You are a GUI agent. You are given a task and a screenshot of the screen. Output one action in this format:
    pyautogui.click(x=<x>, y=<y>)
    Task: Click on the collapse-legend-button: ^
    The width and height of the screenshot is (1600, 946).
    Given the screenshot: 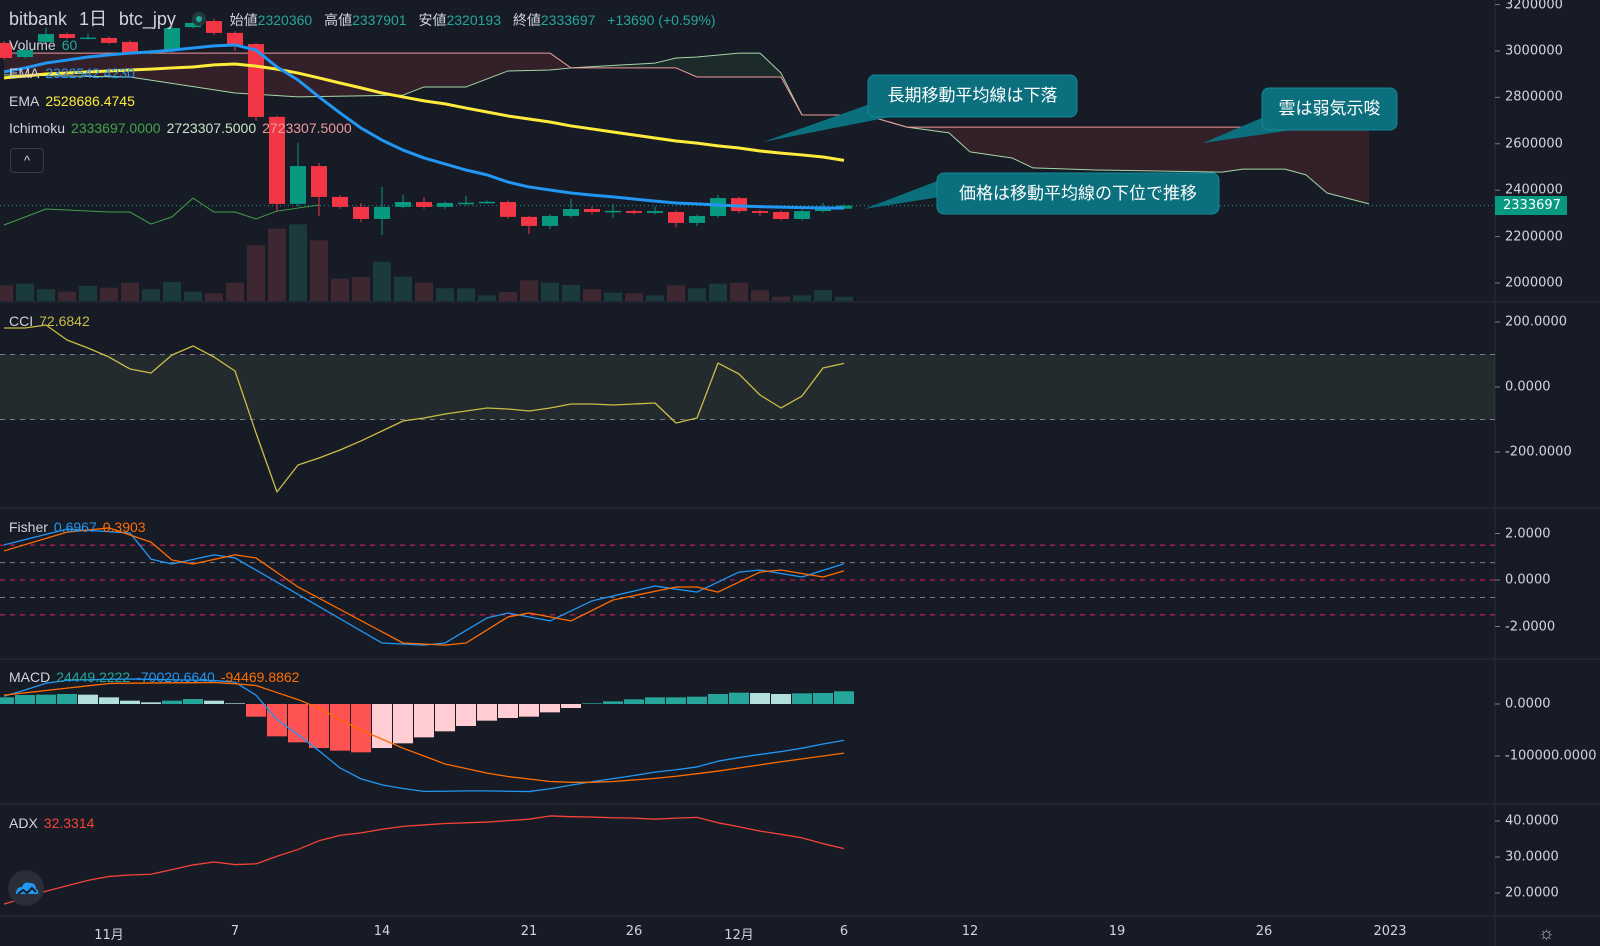 What is the action you would take?
    pyautogui.click(x=27, y=160)
    